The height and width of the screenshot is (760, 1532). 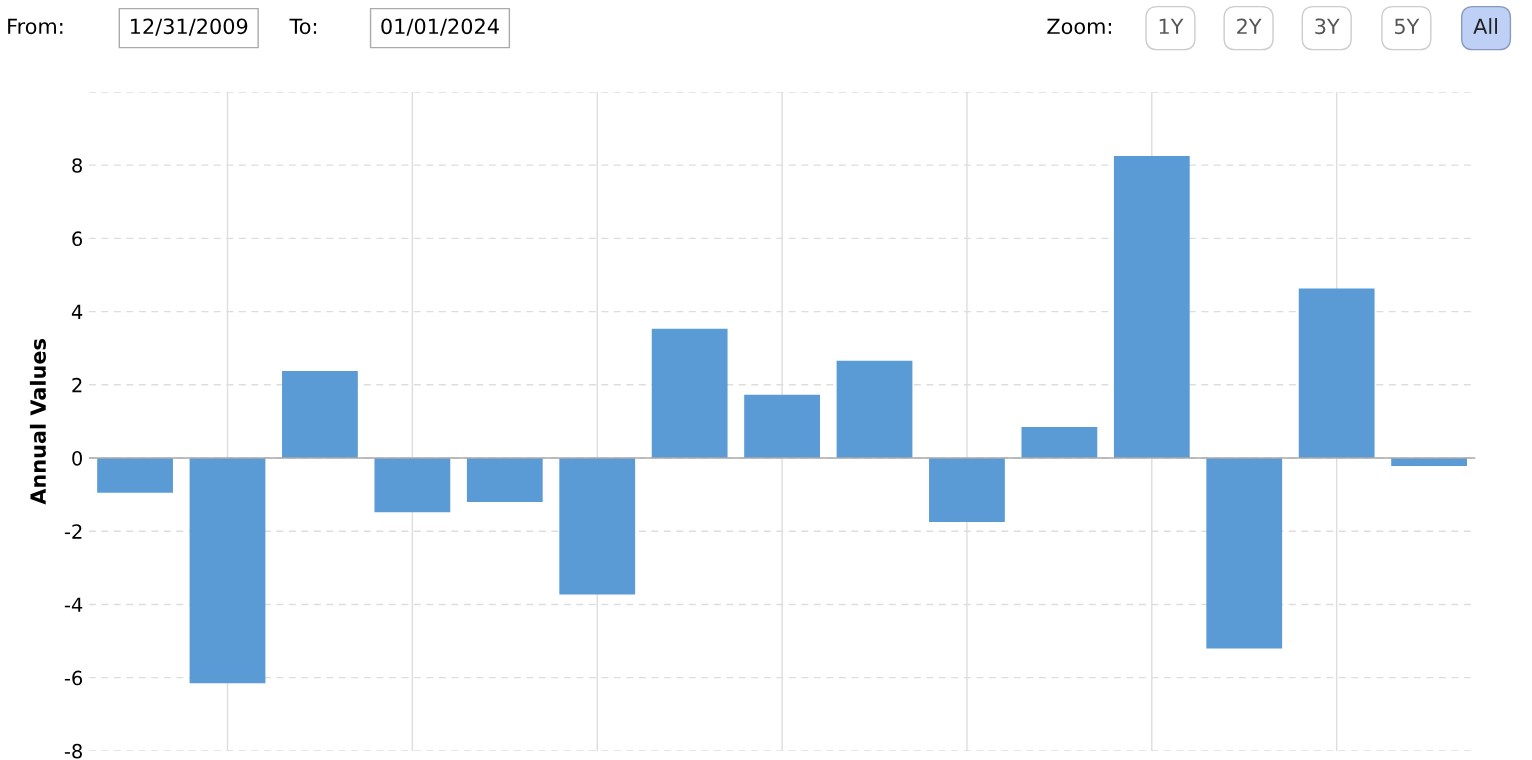 I want to click on text: 5Y, so click(x=1407, y=26).